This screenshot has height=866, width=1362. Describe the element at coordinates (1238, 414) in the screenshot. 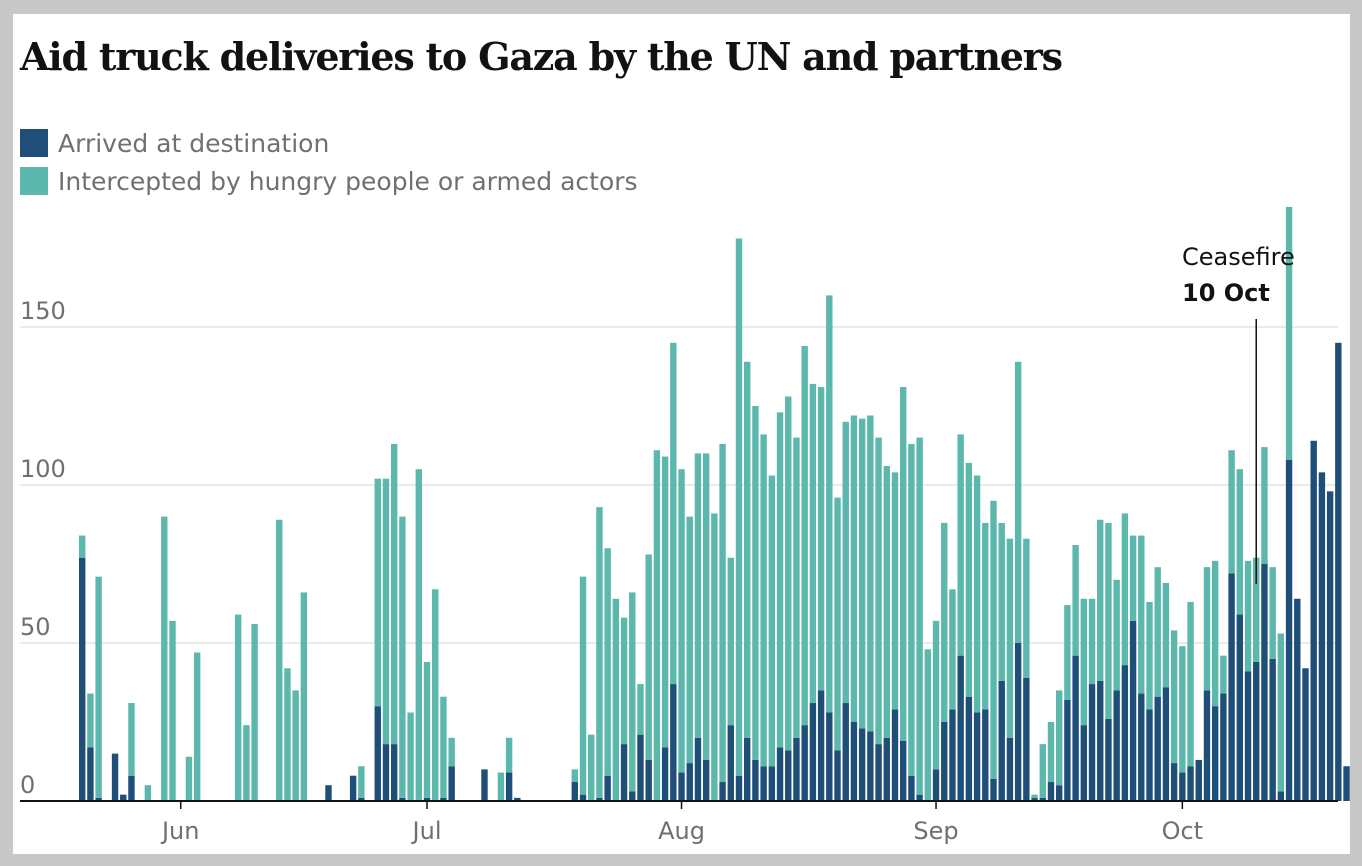

I see `annotation-layer: Ceasefire 10 Oct` at that location.